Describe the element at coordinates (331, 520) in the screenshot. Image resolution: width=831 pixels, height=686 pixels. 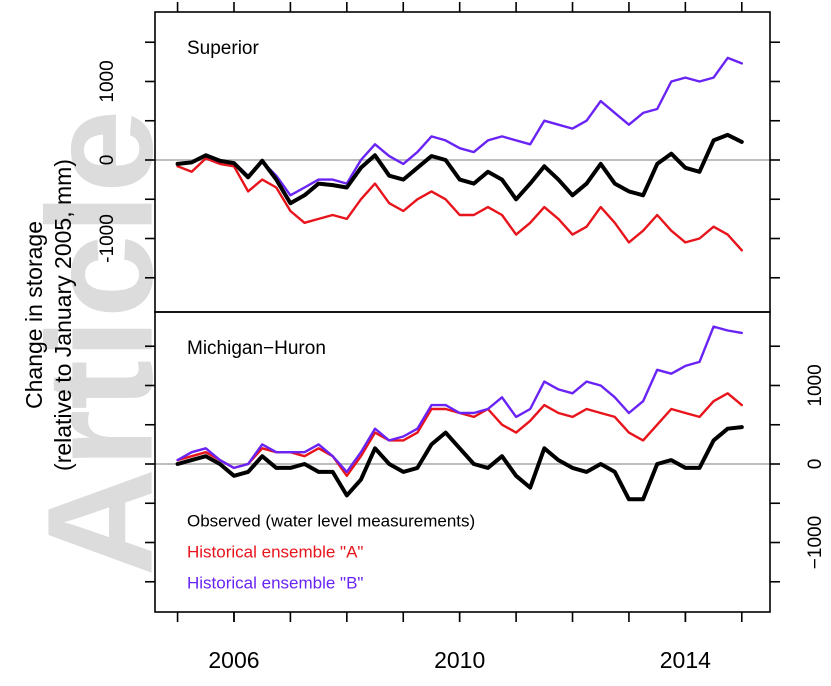
I see `legend-entry: Observed (water level measurements)` at that location.